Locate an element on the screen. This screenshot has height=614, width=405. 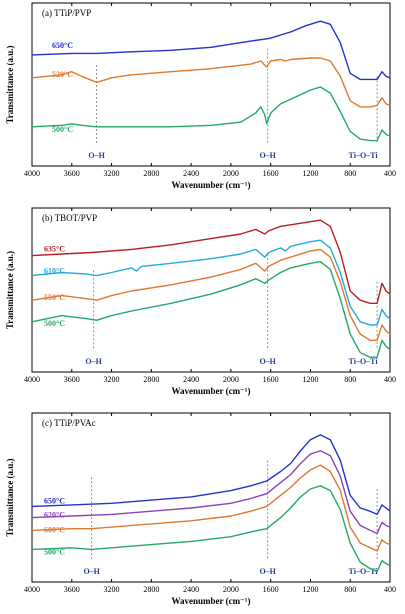
series-label: 635°C is located at coordinates (54, 249).